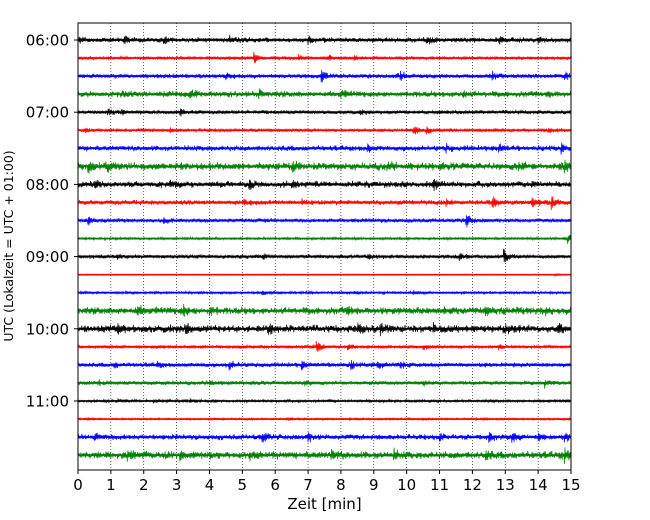 The width and height of the screenshot is (650, 520). I want to click on x-tick-label: 0, so click(78, 485).